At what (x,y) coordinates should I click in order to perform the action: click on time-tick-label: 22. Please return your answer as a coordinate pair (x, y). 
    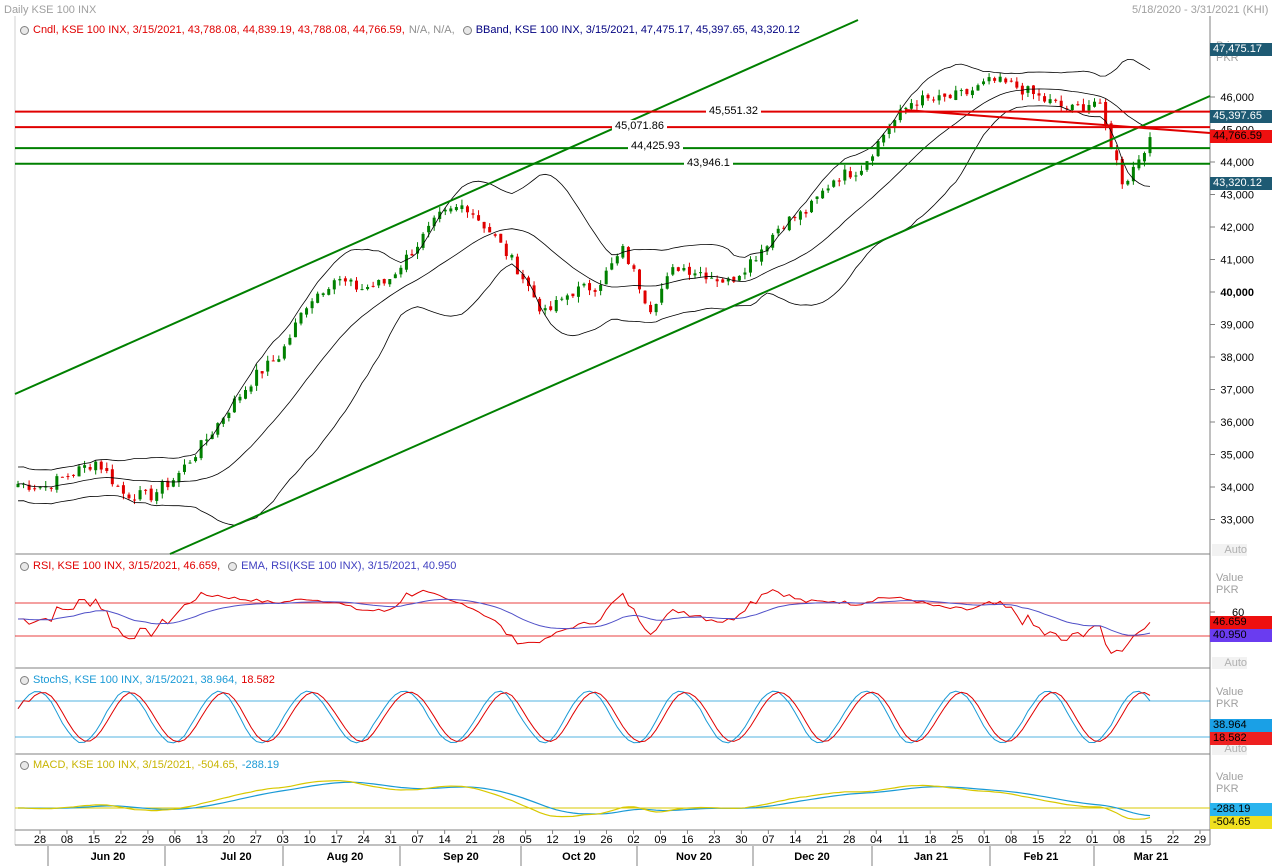
    Looking at the image, I should click on (121, 840).